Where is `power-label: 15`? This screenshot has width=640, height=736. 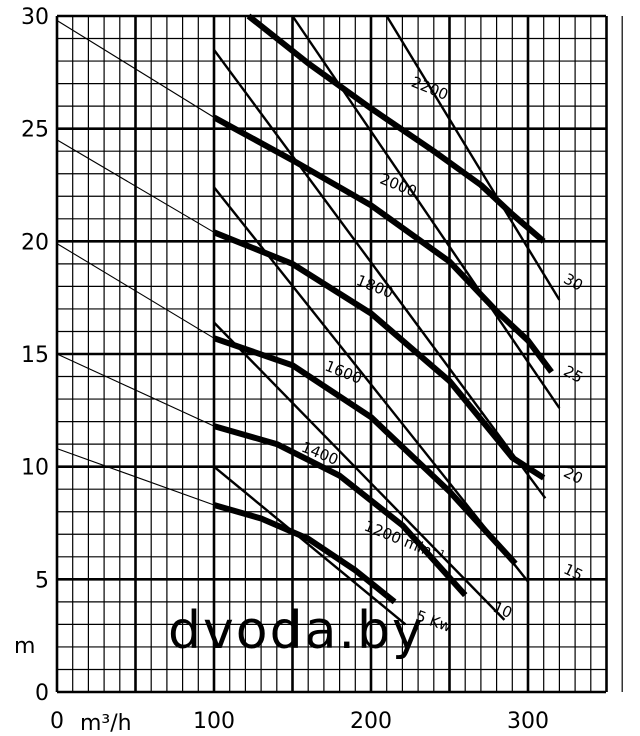
power-label: 15 is located at coordinates (573, 572).